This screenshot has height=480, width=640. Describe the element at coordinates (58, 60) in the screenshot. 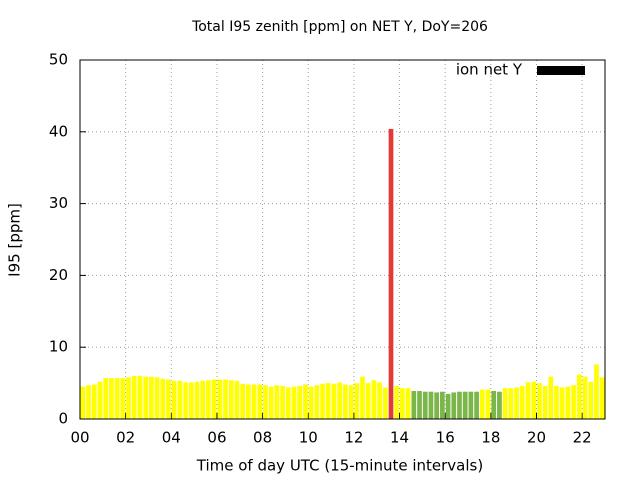

I see `y-tick-label: 50` at that location.